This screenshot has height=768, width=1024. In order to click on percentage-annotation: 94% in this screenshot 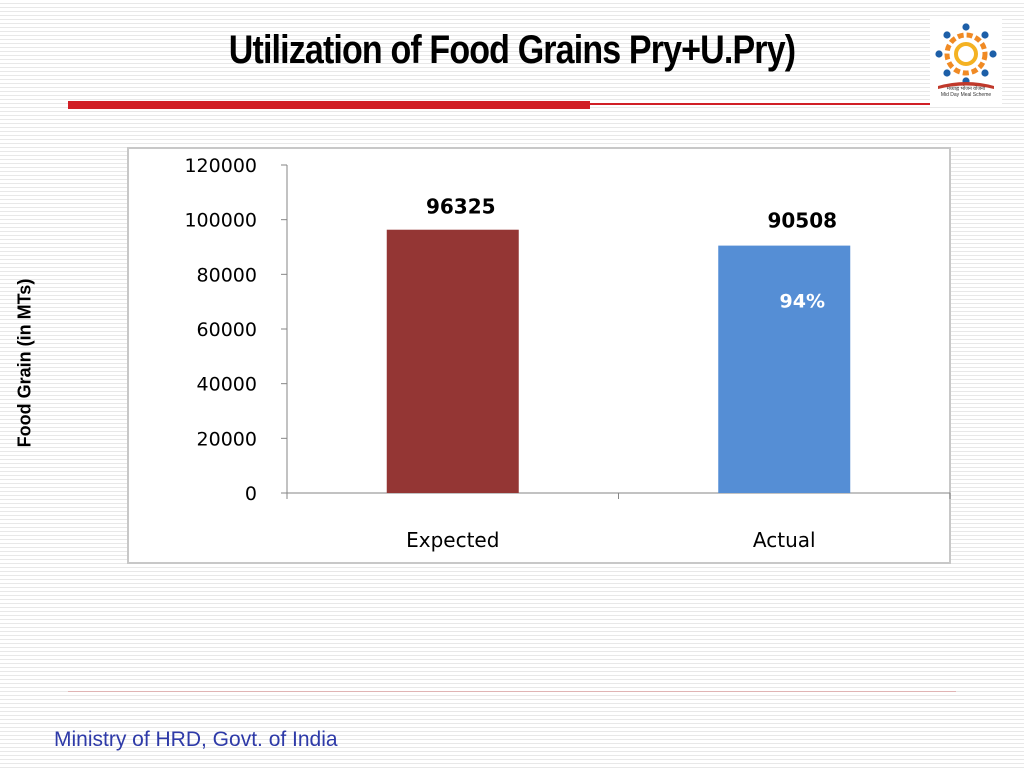, I will do `click(802, 302)`.